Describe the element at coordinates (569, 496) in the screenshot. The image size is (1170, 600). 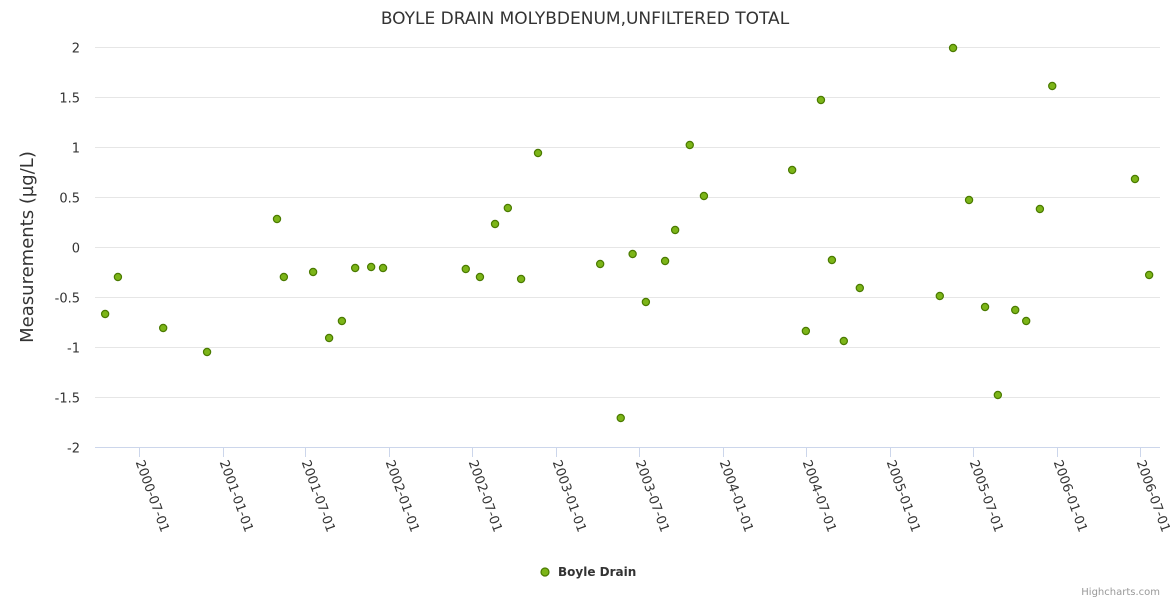
I see `x-tick-label: 2003-01-01` at that location.